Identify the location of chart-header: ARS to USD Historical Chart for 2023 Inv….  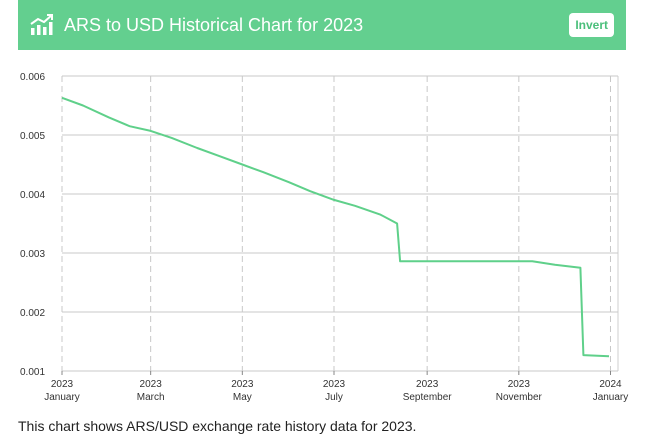
(322, 25).